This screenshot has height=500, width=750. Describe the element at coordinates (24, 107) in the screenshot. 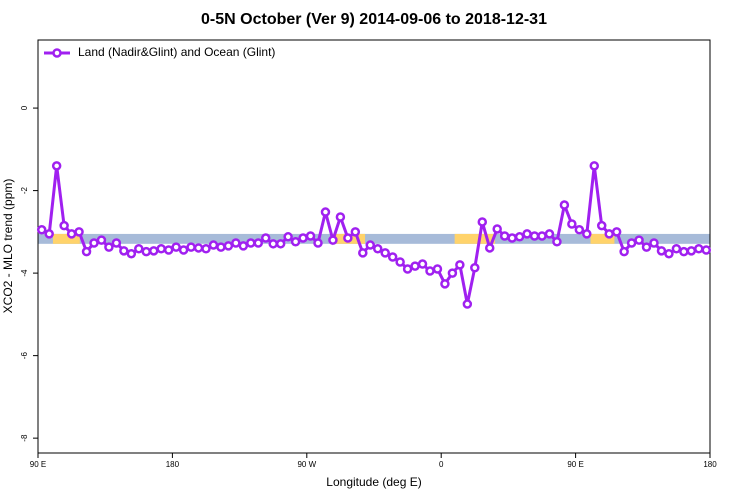

I see `y-tick-label: 0` at that location.